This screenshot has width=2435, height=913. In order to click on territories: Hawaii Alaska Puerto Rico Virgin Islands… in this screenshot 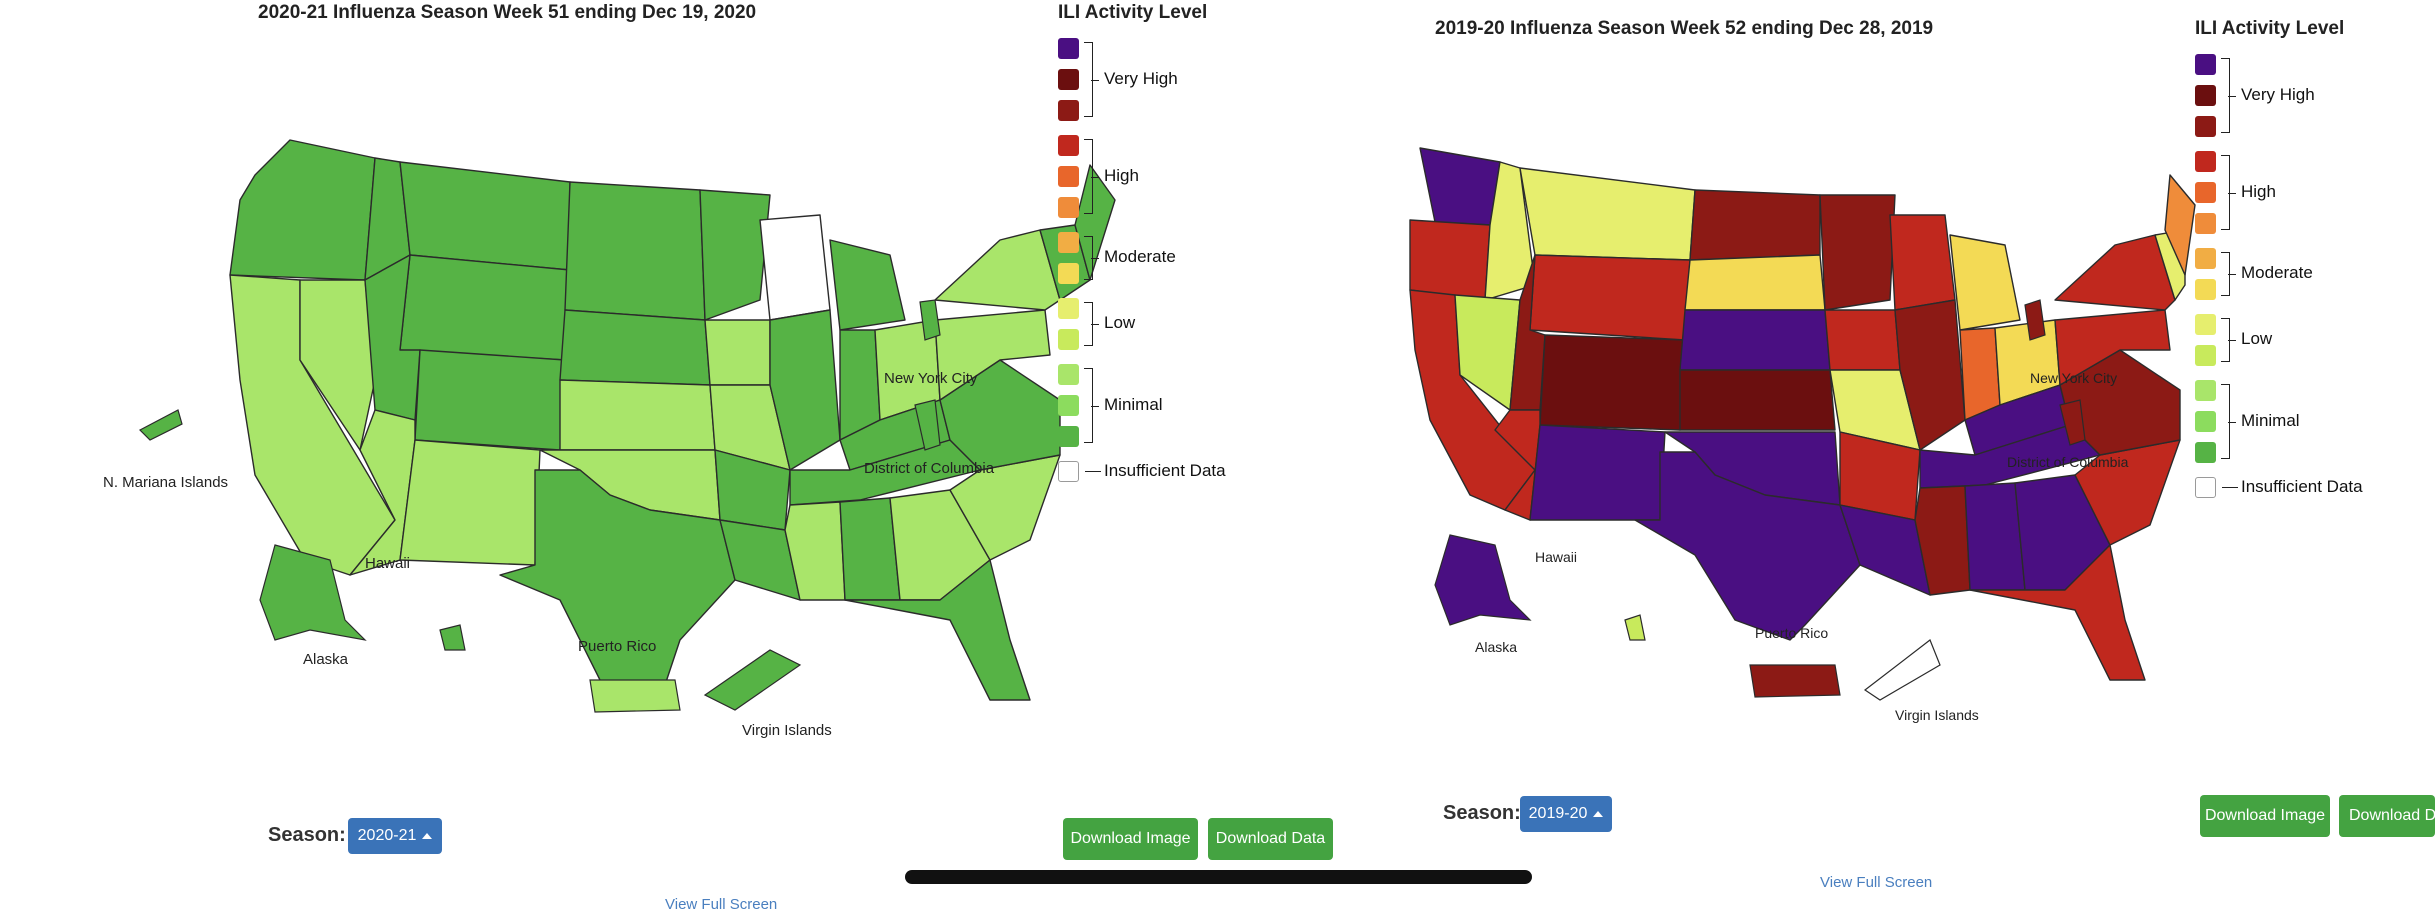, I will do `click(1781, 511)`.